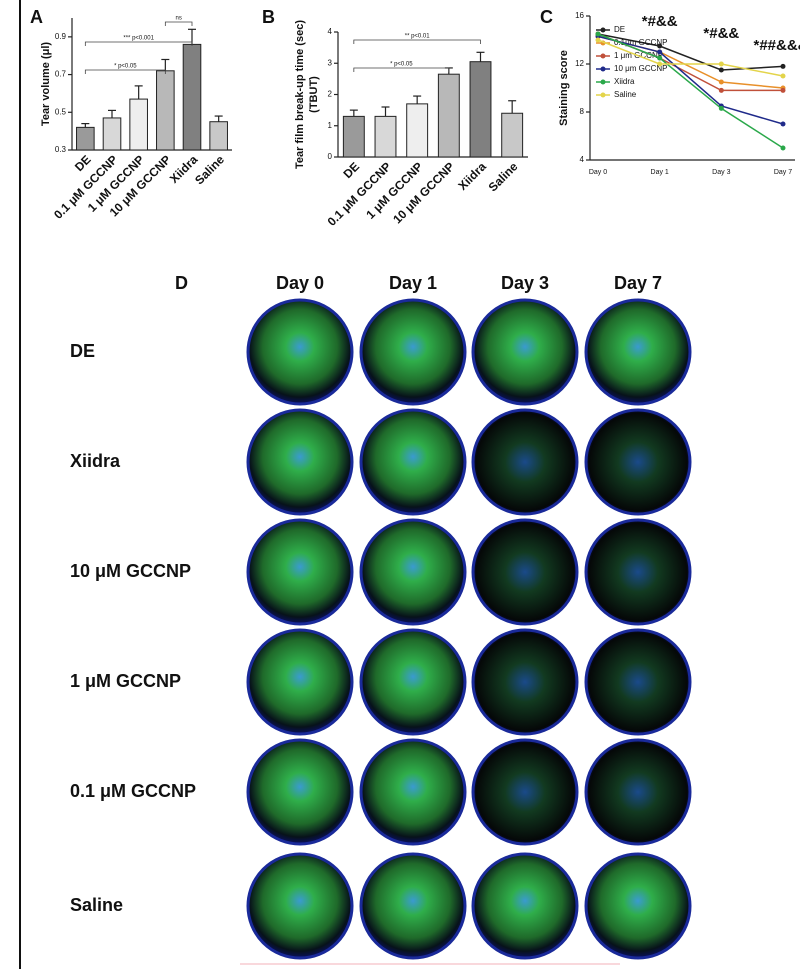 The width and height of the screenshot is (800, 974). I want to click on x-tick-label: DE, so click(352, 170).